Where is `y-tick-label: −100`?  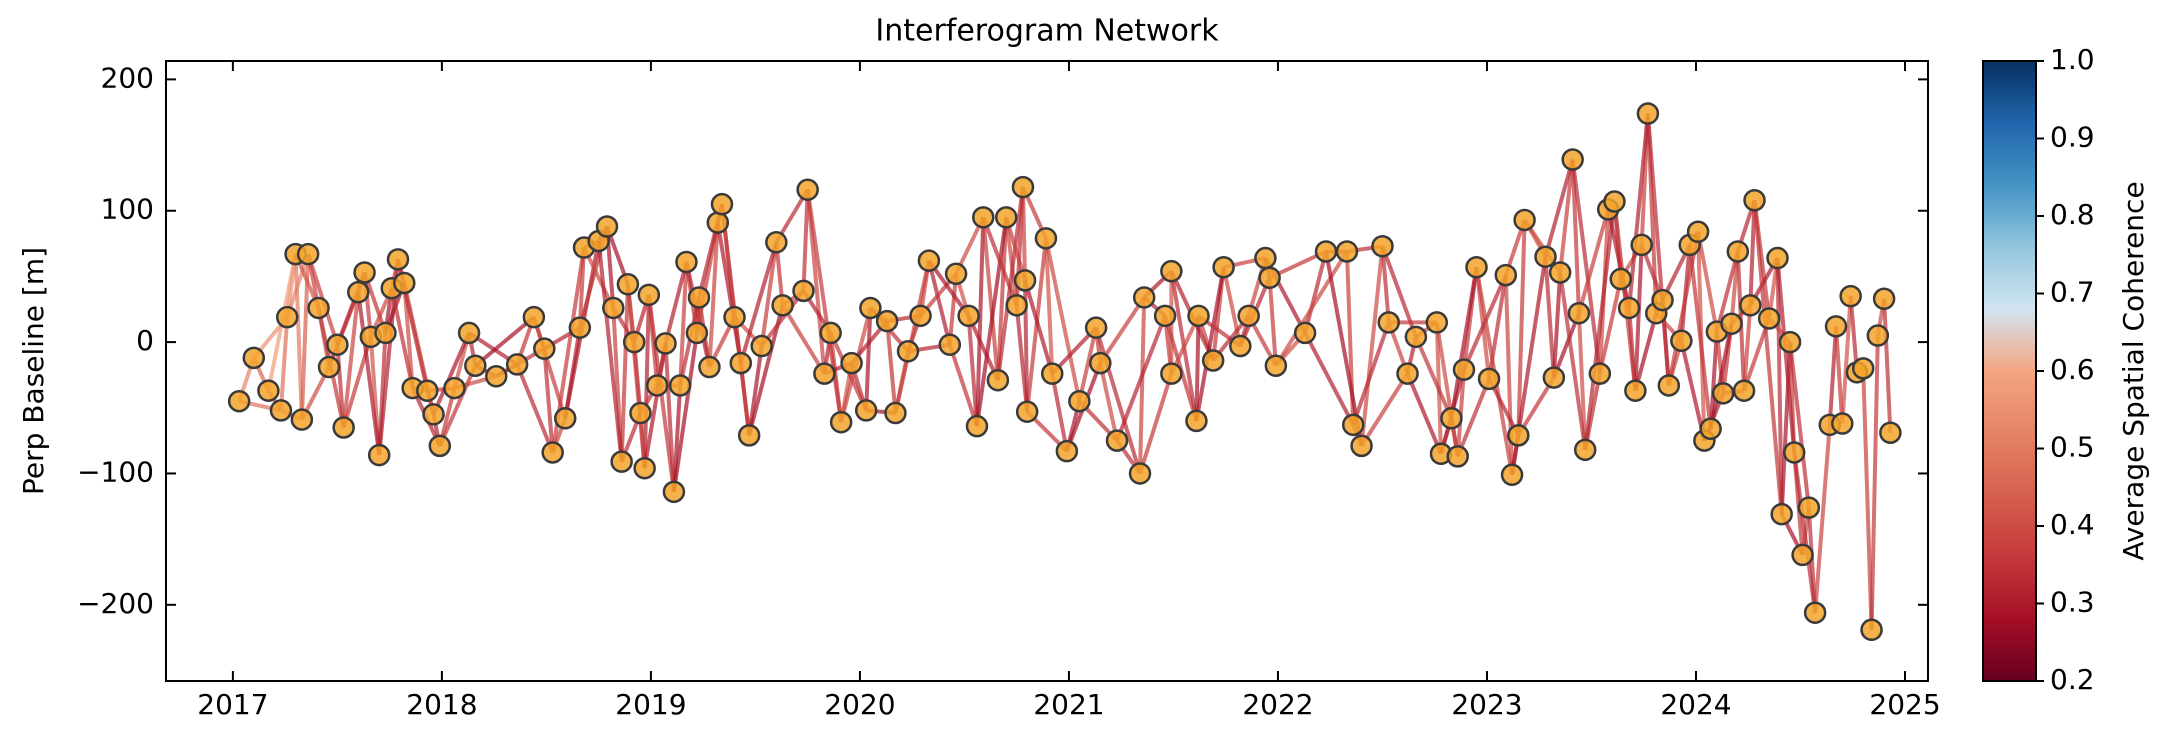
y-tick-label: −100 is located at coordinates (115, 471).